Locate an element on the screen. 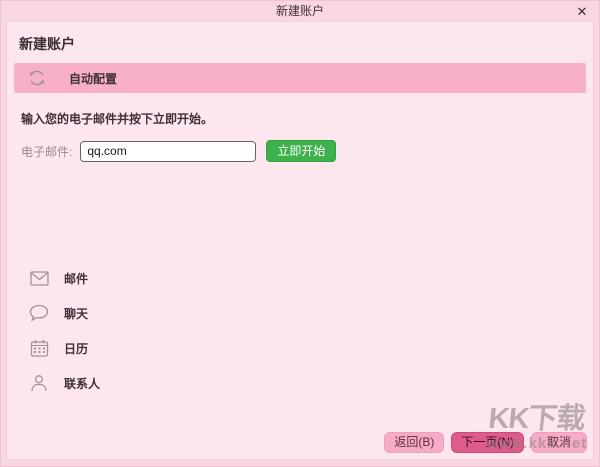 This screenshot has width=600, height=467. service-label: 聊天 is located at coordinates (76, 313).